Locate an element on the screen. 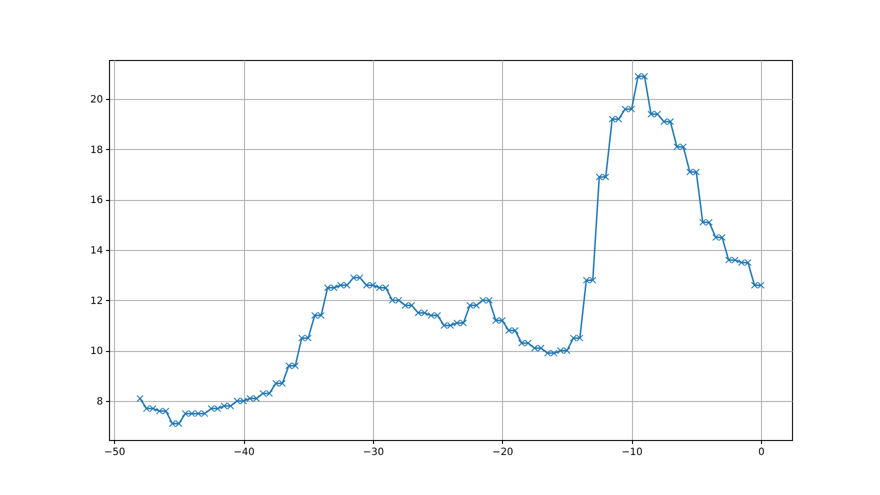 Image resolution: width=880 pixels, height=495 pixels. x-tick-label: −20 is located at coordinates (503, 452).